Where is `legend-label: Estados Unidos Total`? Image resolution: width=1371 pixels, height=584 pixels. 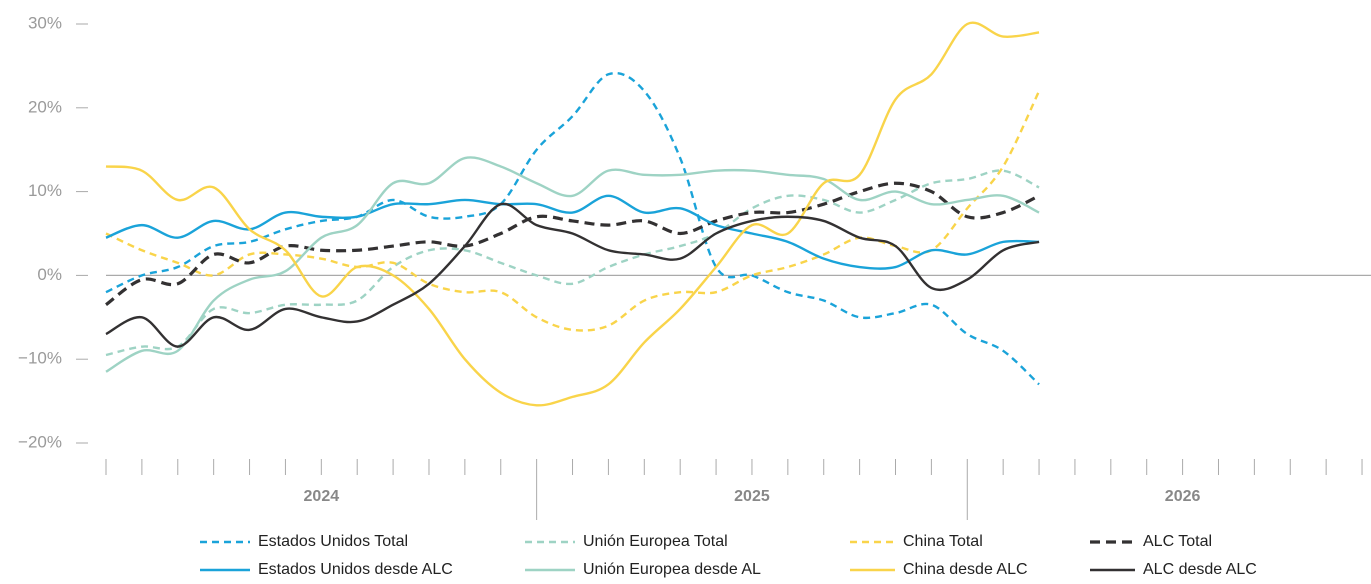 legend-label: Estados Unidos Total is located at coordinates (333, 541).